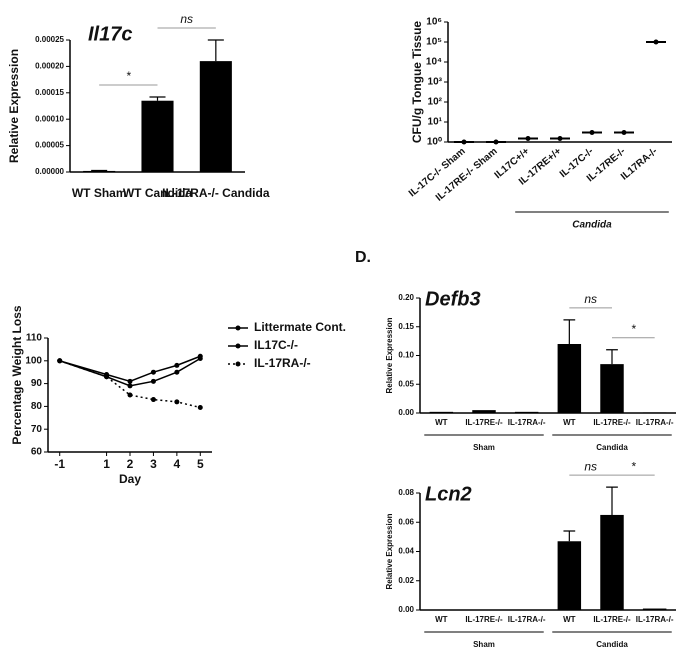 The width and height of the screenshot is (686, 655). Describe the element at coordinates (200, 464) in the screenshot. I see `x-tick-label: 5` at that location.